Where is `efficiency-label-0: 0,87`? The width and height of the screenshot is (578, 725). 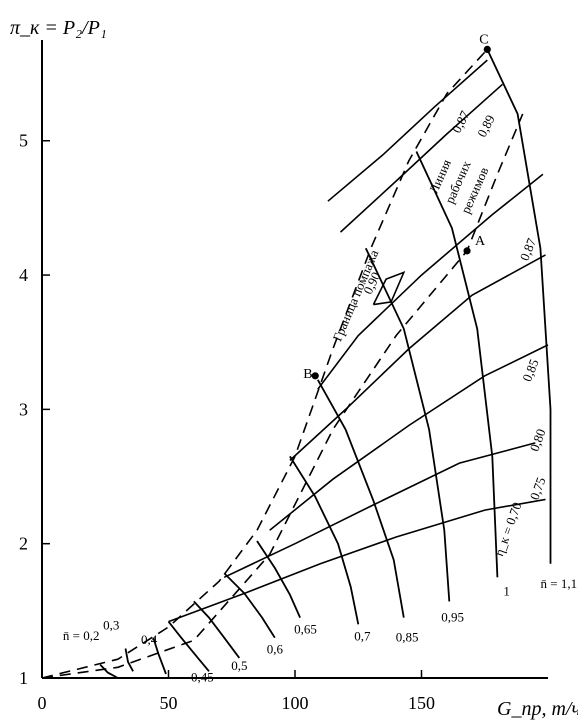
efficiency-label-0: 0,87 is located at coordinates (461, 122).